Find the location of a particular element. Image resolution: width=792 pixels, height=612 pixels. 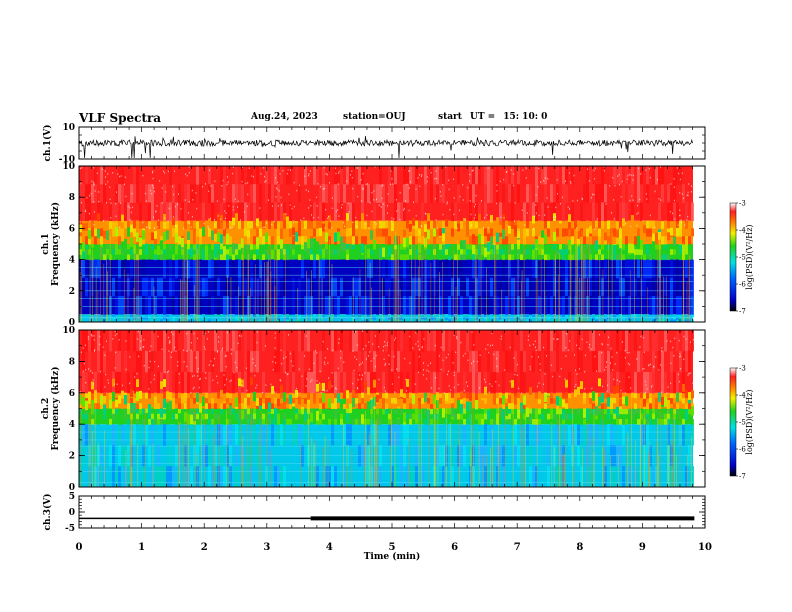

start-label: start is located at coordinates (450, 117).